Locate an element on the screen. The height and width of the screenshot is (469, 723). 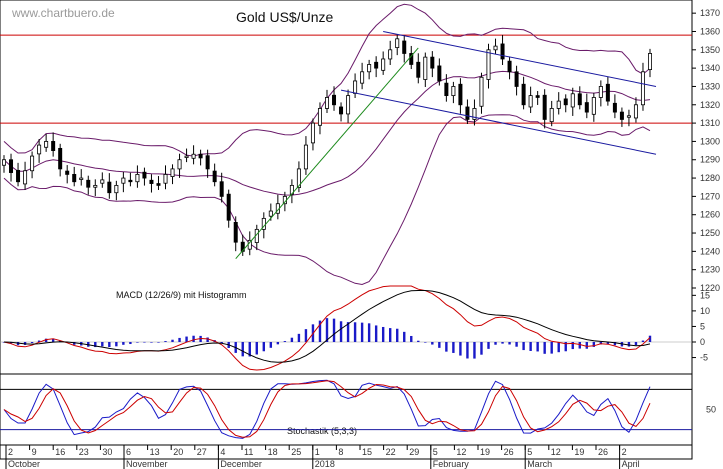
date-tick-label: 22 is located at coordinates (391, 452).